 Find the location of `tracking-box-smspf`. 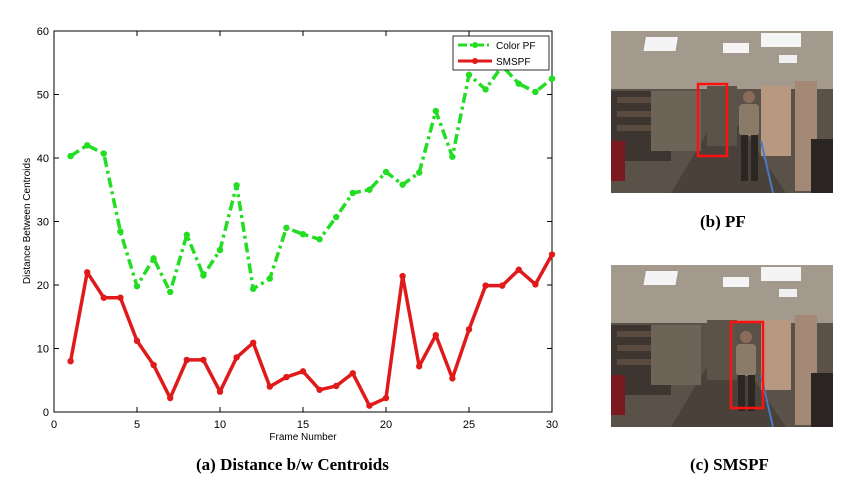

tracking-box-smspf is located at coordinates (747, 365).